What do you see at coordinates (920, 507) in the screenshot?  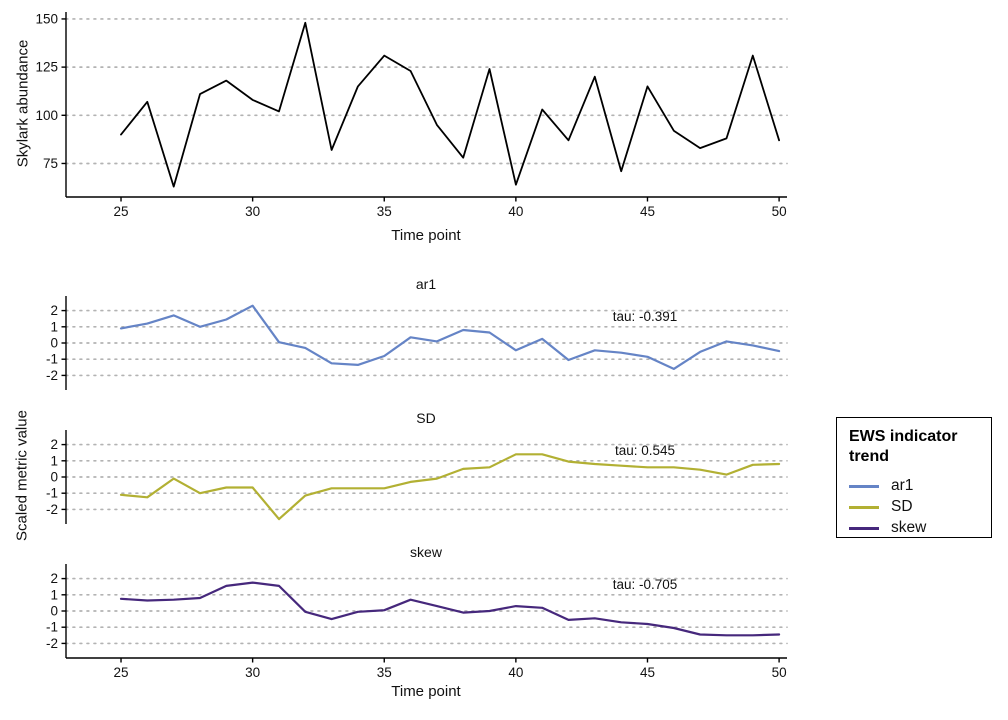 I see `legend-item-sd: SD` at bounding box center [920, 507].